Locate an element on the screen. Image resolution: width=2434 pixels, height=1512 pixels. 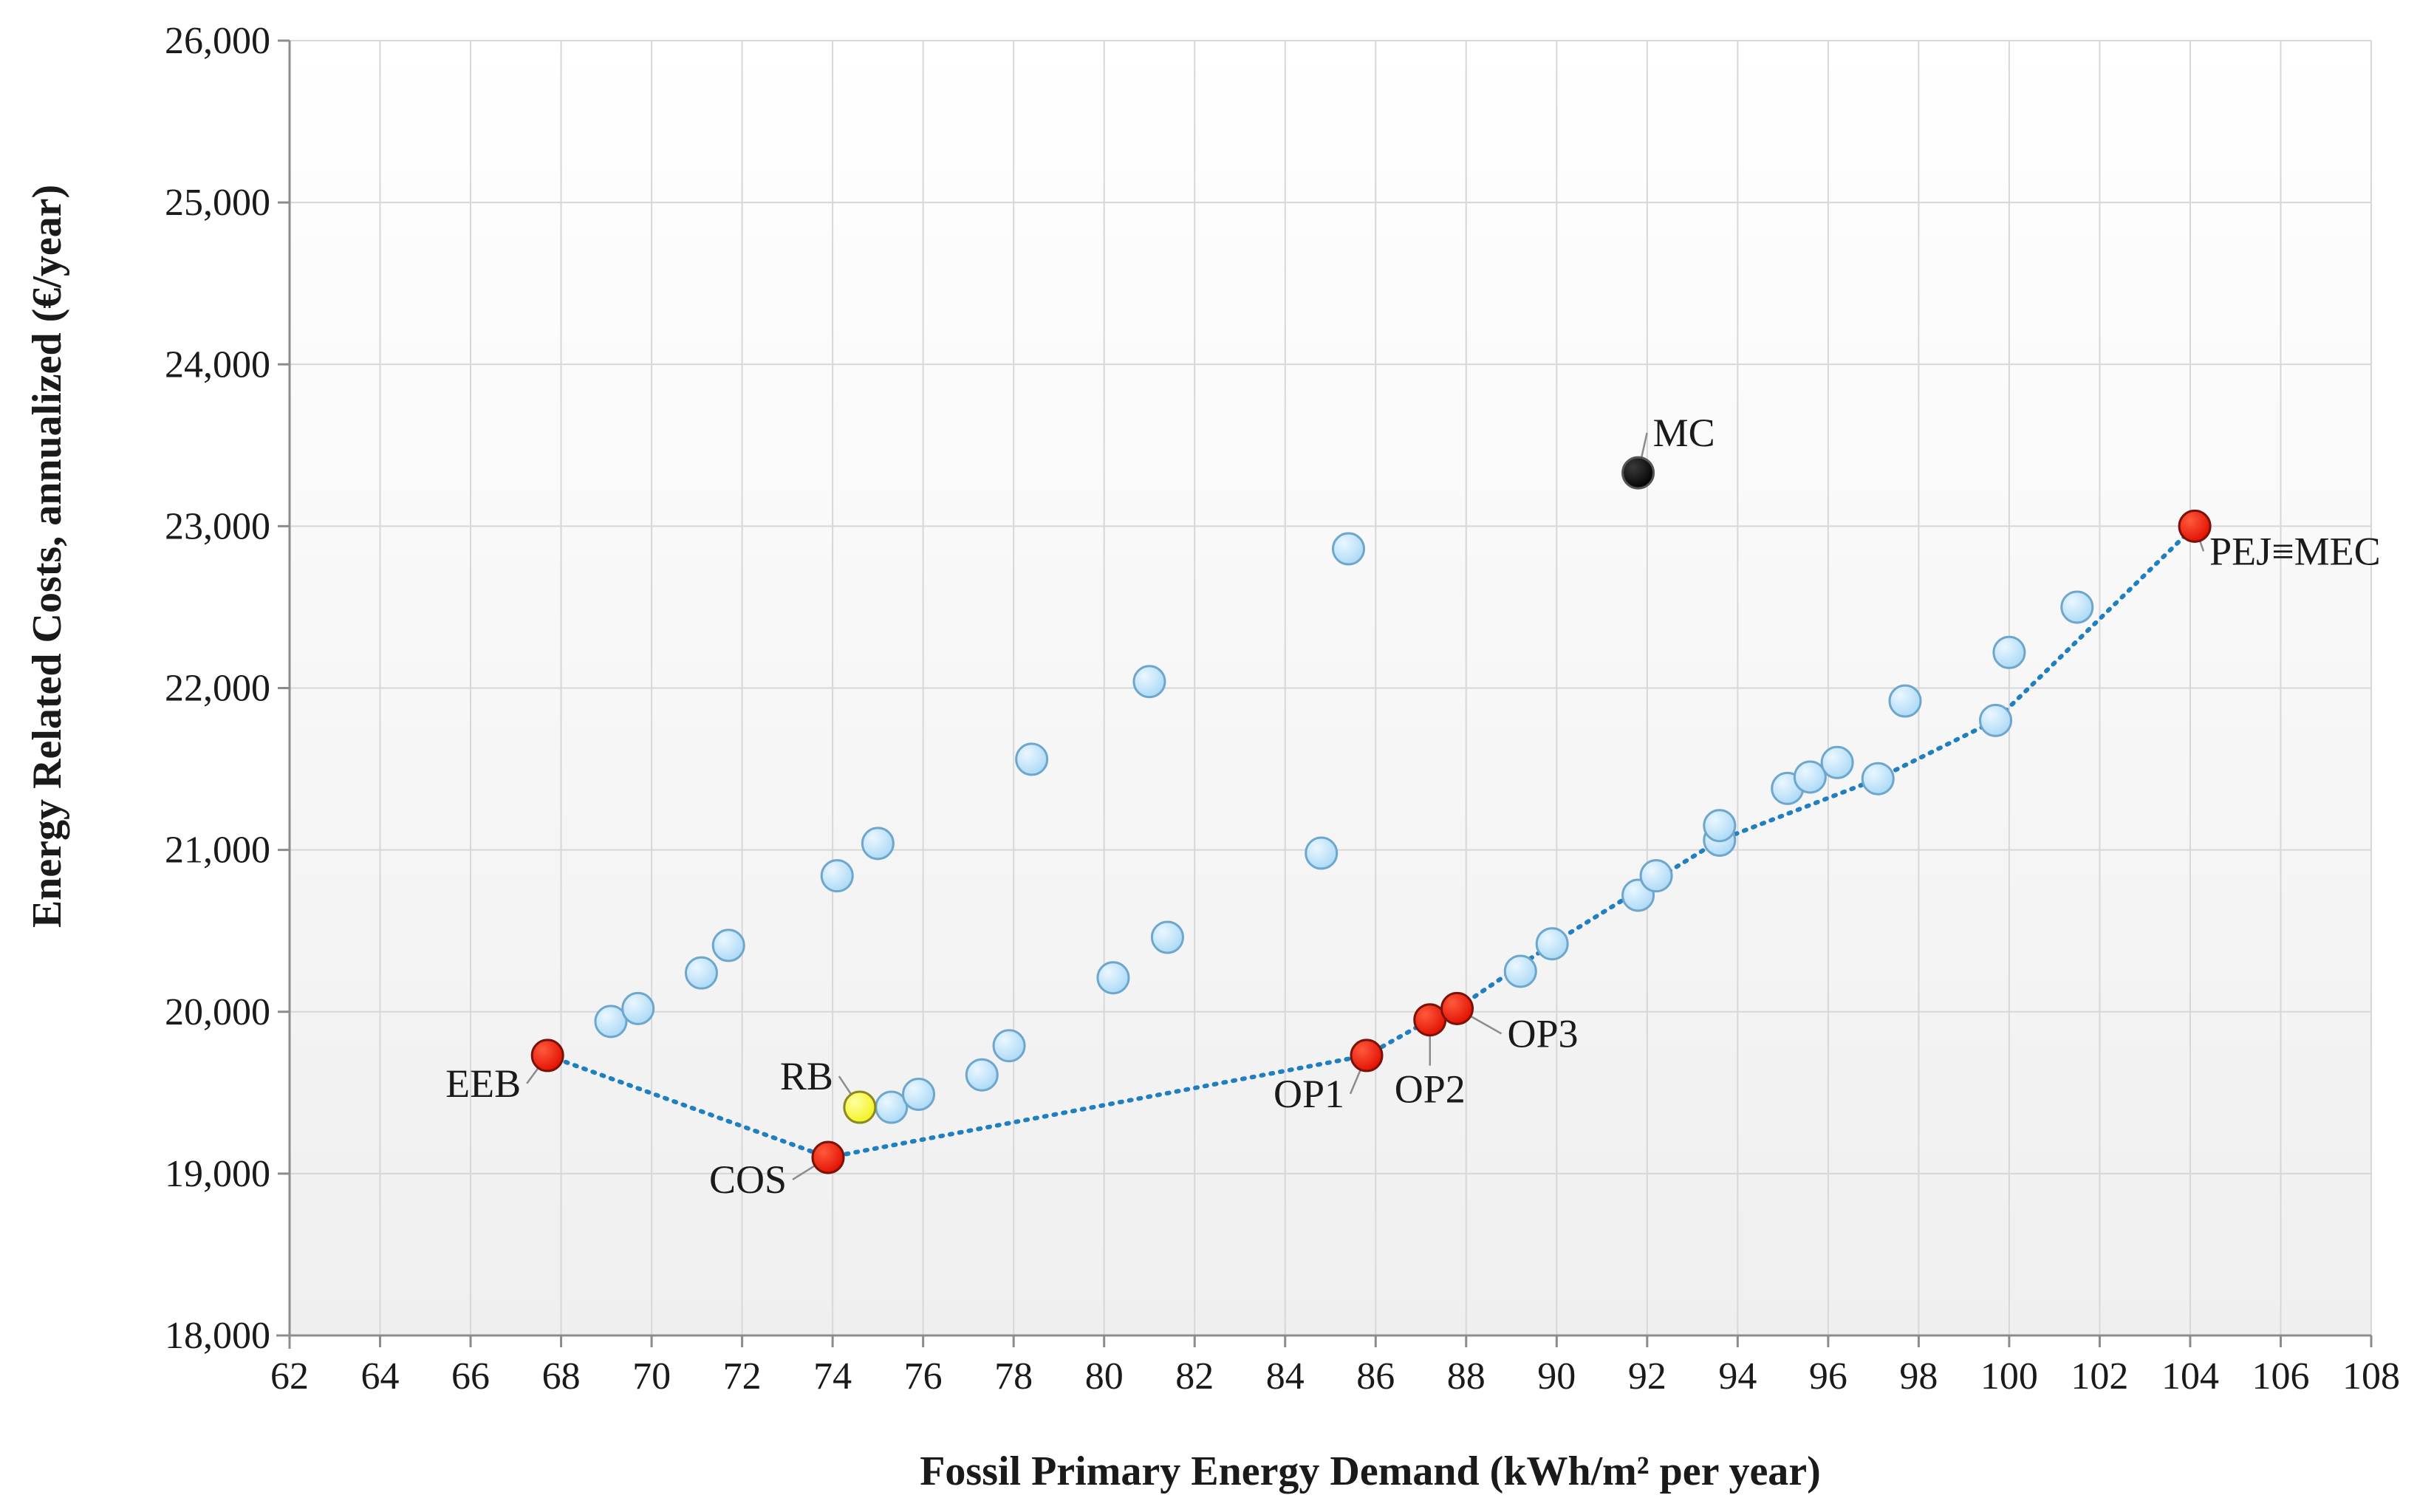
y-tick-label: 21,000 is located at coordinates (218, 850).